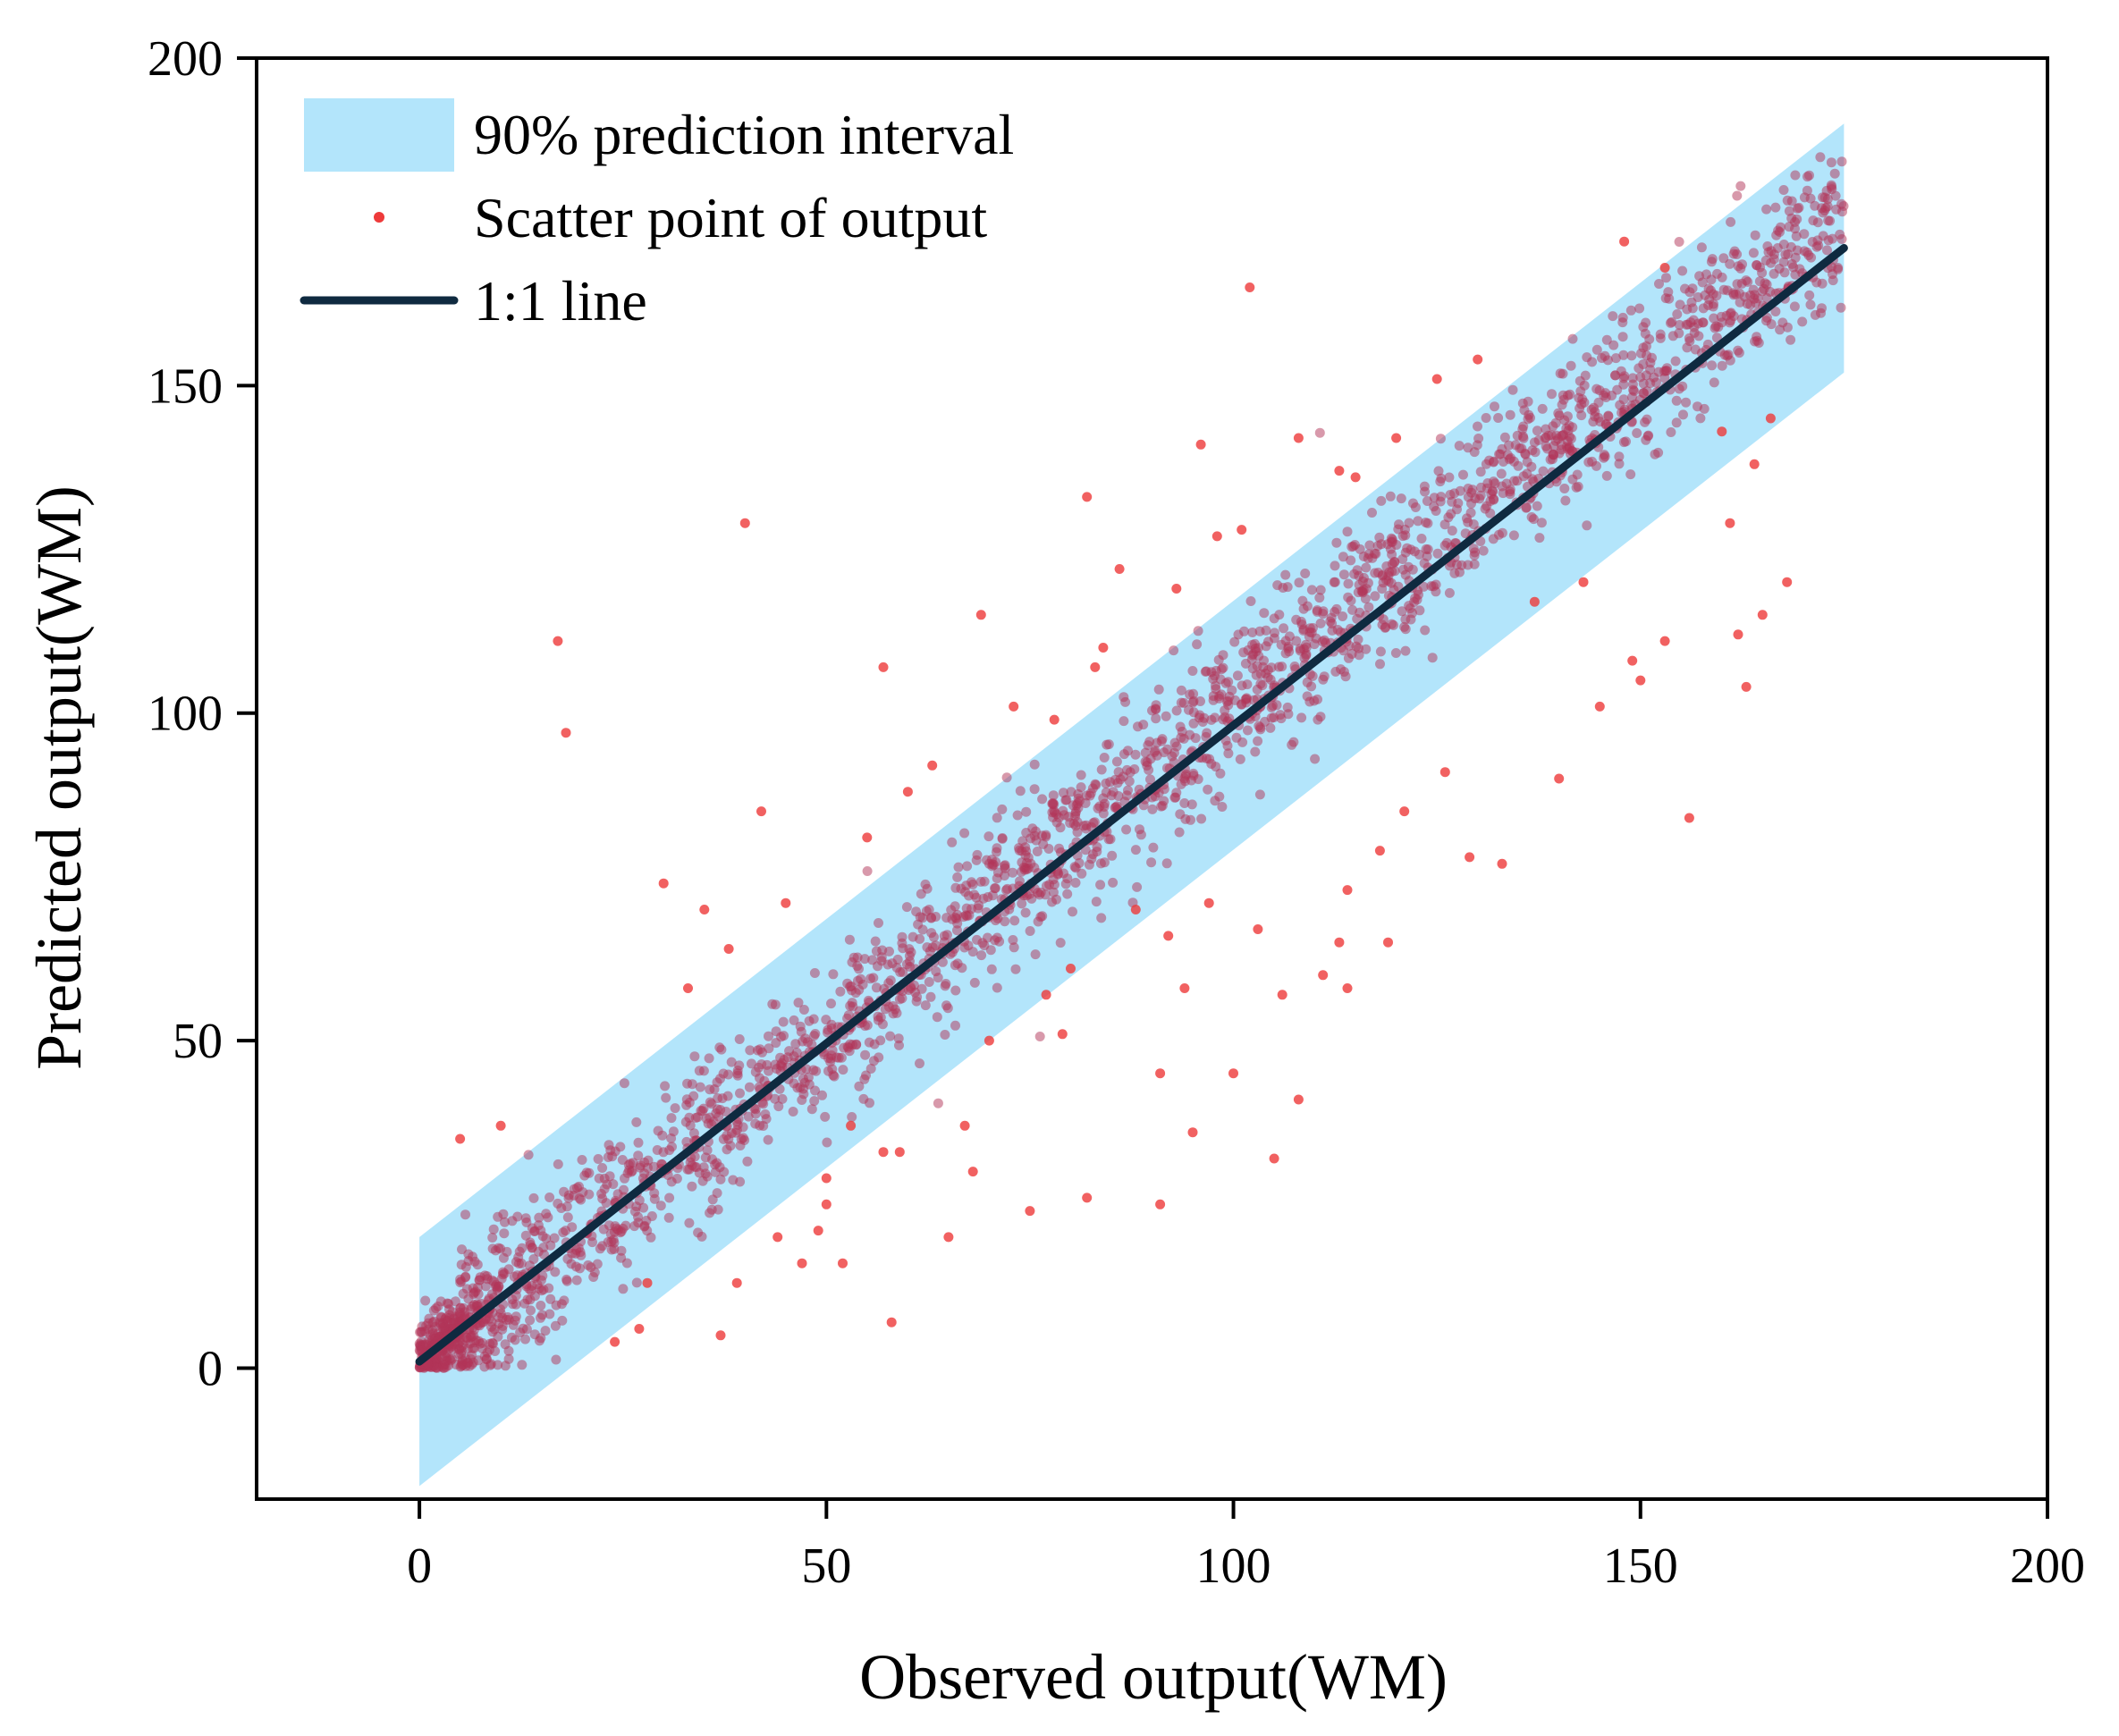 This screenshot has width=2119, height=1736. What do you see at coordinates (560, 301) in the screenshot?
I see `legend-label-line: 1:1 line` at bounding box center [560, 301].